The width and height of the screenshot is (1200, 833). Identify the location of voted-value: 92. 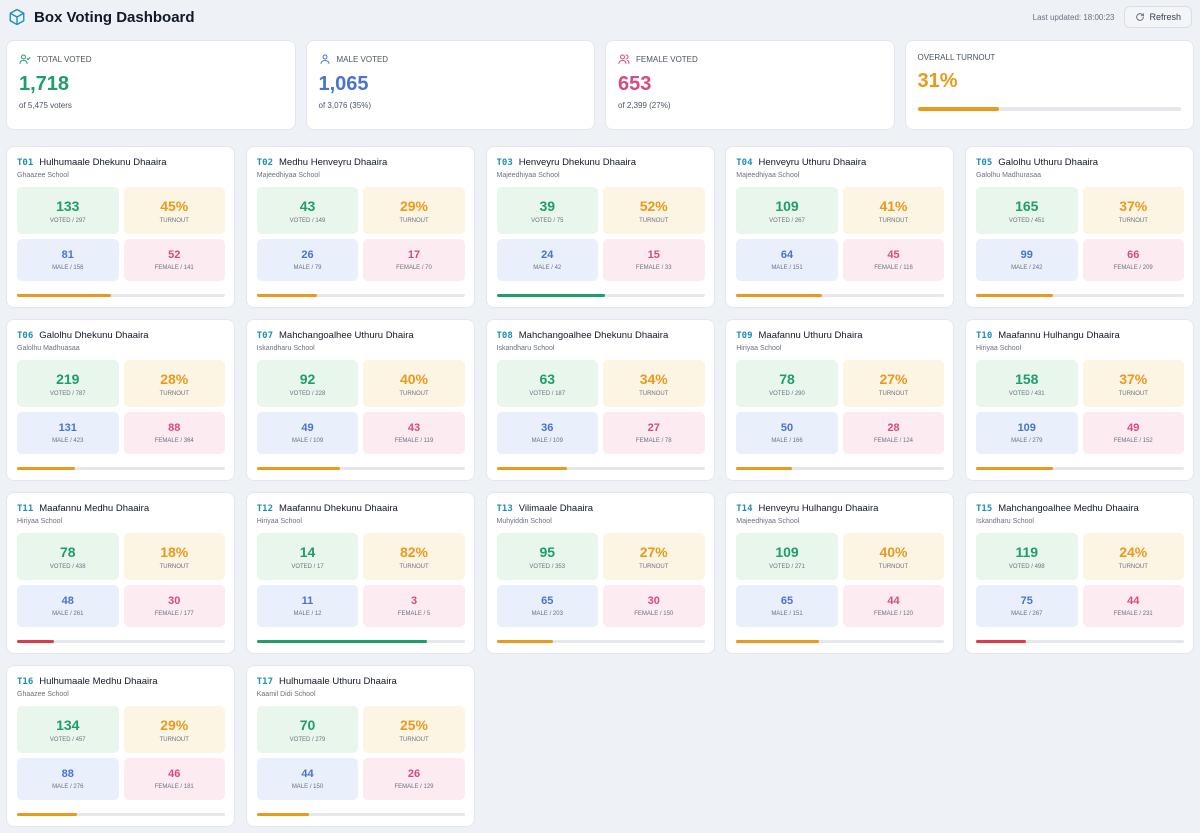
(307, 378).